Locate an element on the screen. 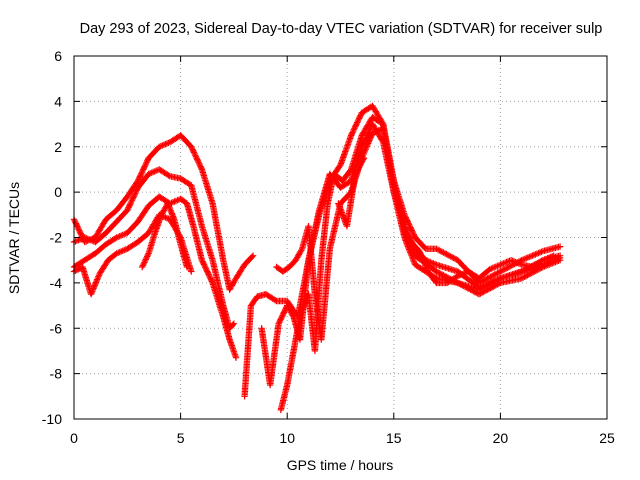  x-tick-label: 10 is located at coordinates (287, 438).